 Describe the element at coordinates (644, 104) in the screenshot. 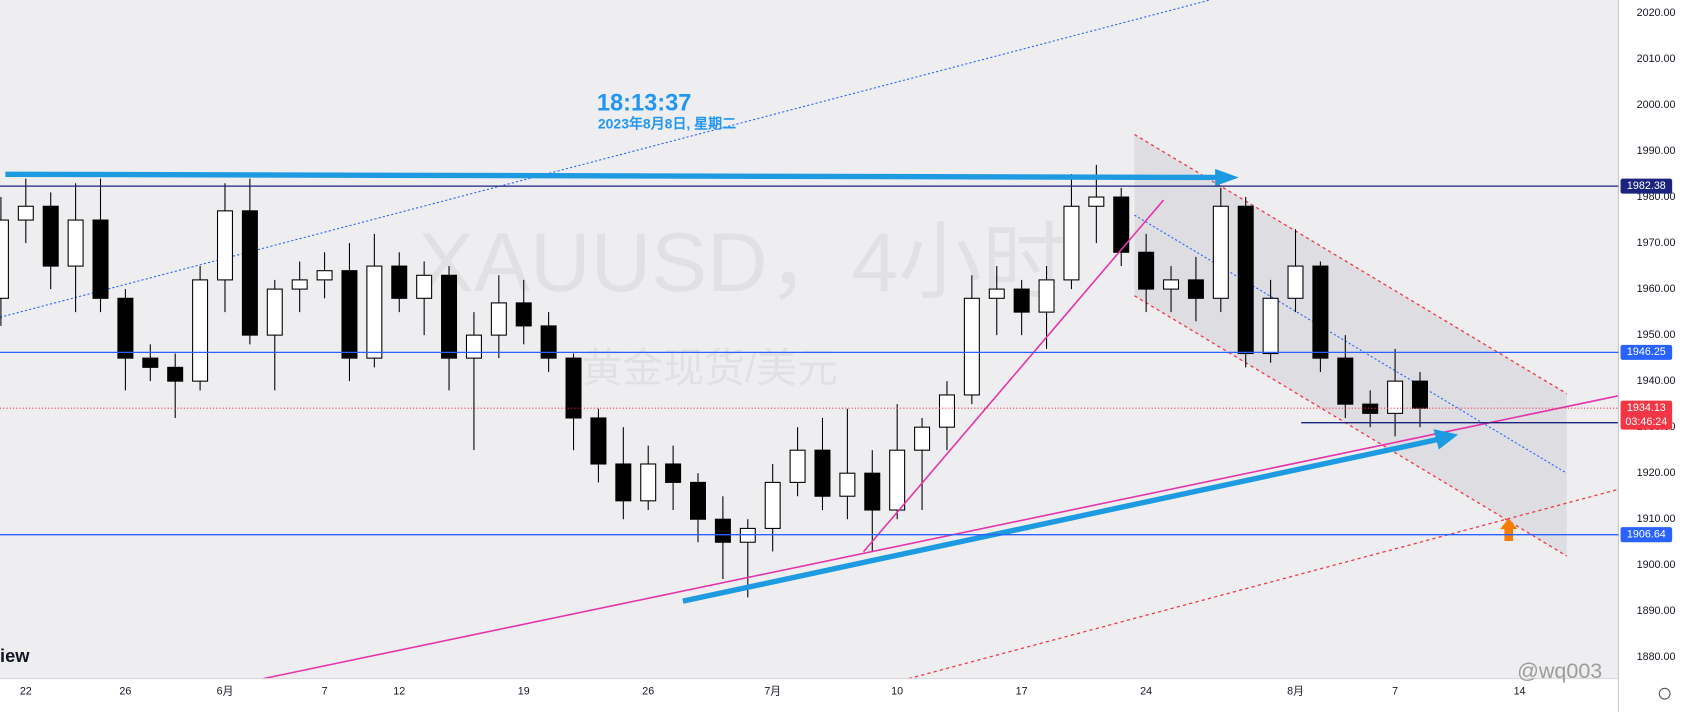

I see `clock: 18:13:37` at that location.